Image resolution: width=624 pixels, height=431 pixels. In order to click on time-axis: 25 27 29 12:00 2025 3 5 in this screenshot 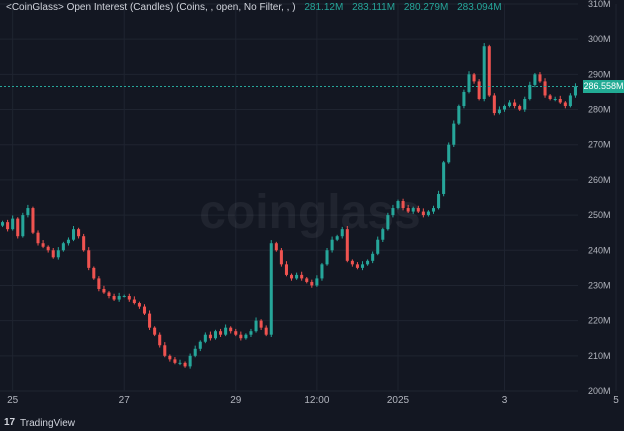, I will do `click(313, 400)`.